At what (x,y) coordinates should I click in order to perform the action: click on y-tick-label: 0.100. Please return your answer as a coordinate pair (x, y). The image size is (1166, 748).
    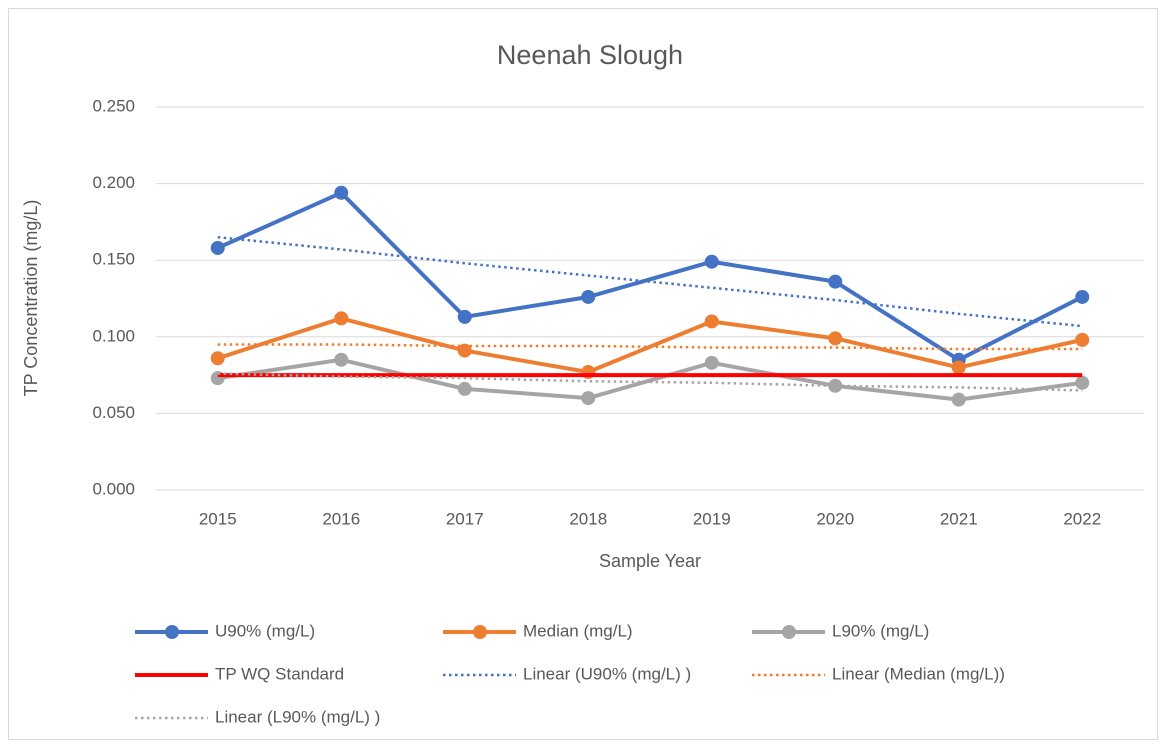
    Looking at the image, I should click on (113, 335).